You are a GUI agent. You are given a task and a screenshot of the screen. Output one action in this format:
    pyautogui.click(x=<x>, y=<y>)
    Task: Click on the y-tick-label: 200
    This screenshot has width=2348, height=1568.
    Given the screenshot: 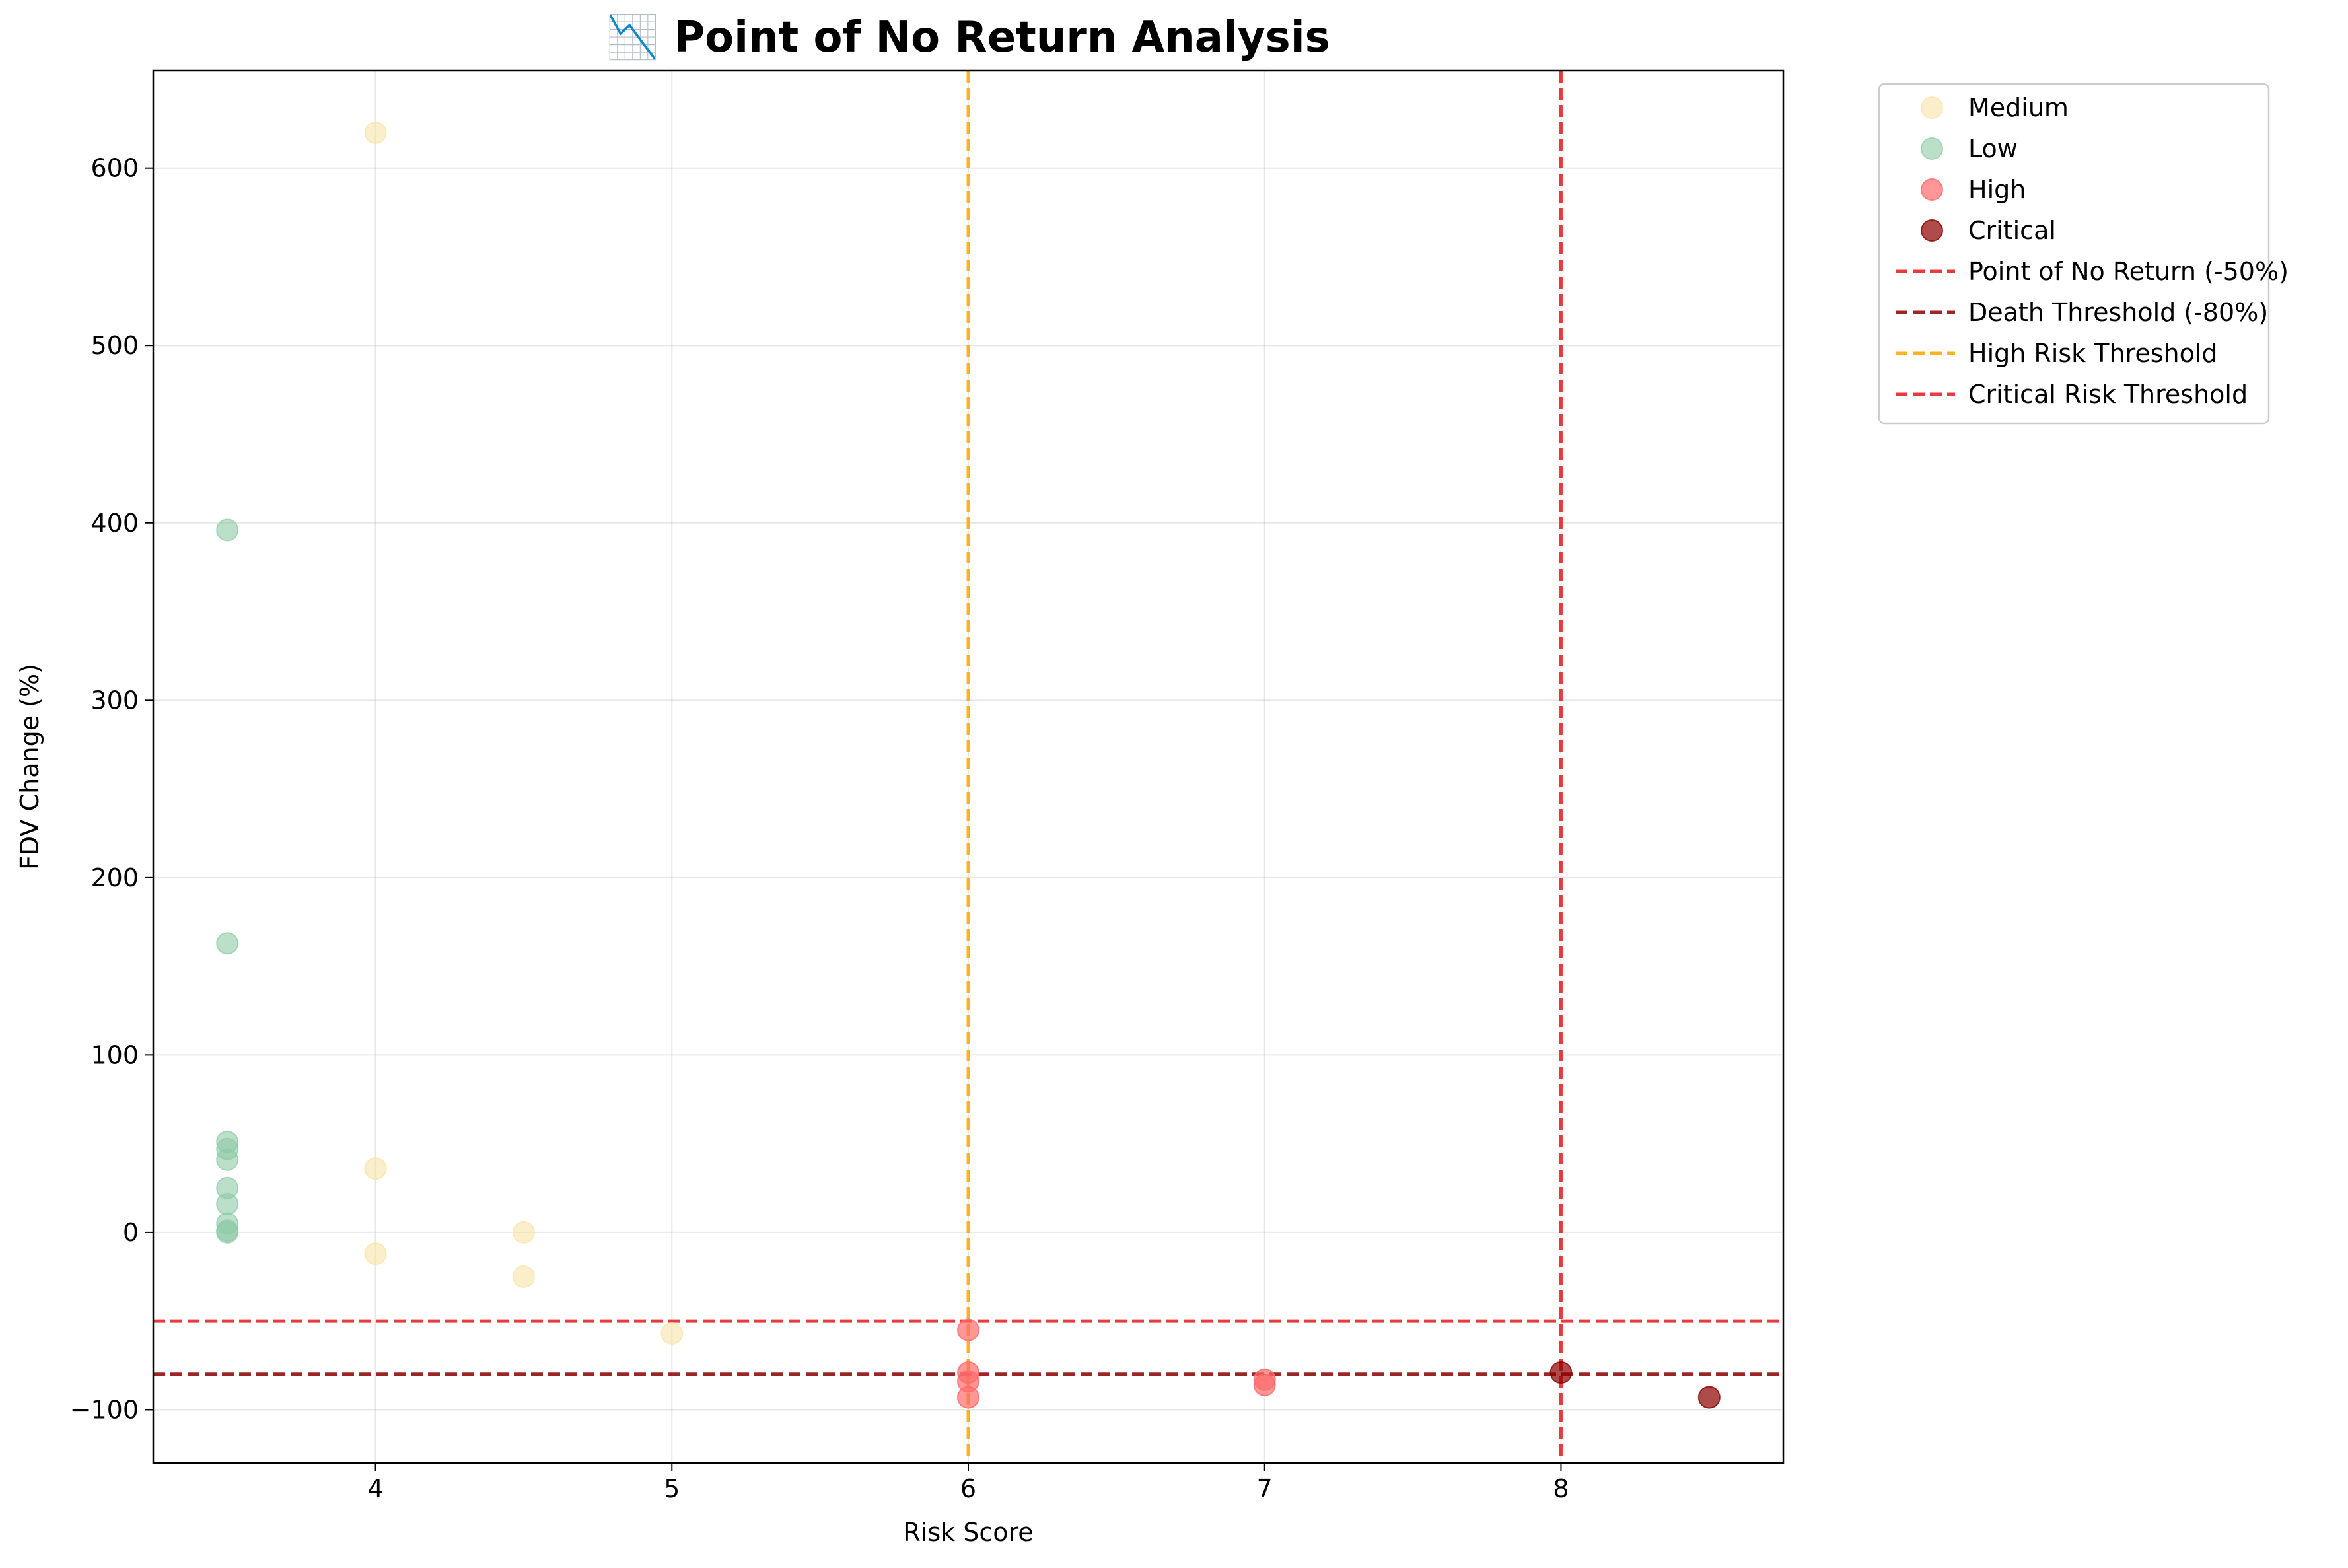 What is the action you would take?
    pyautogui.click(x=114, y=877)
    